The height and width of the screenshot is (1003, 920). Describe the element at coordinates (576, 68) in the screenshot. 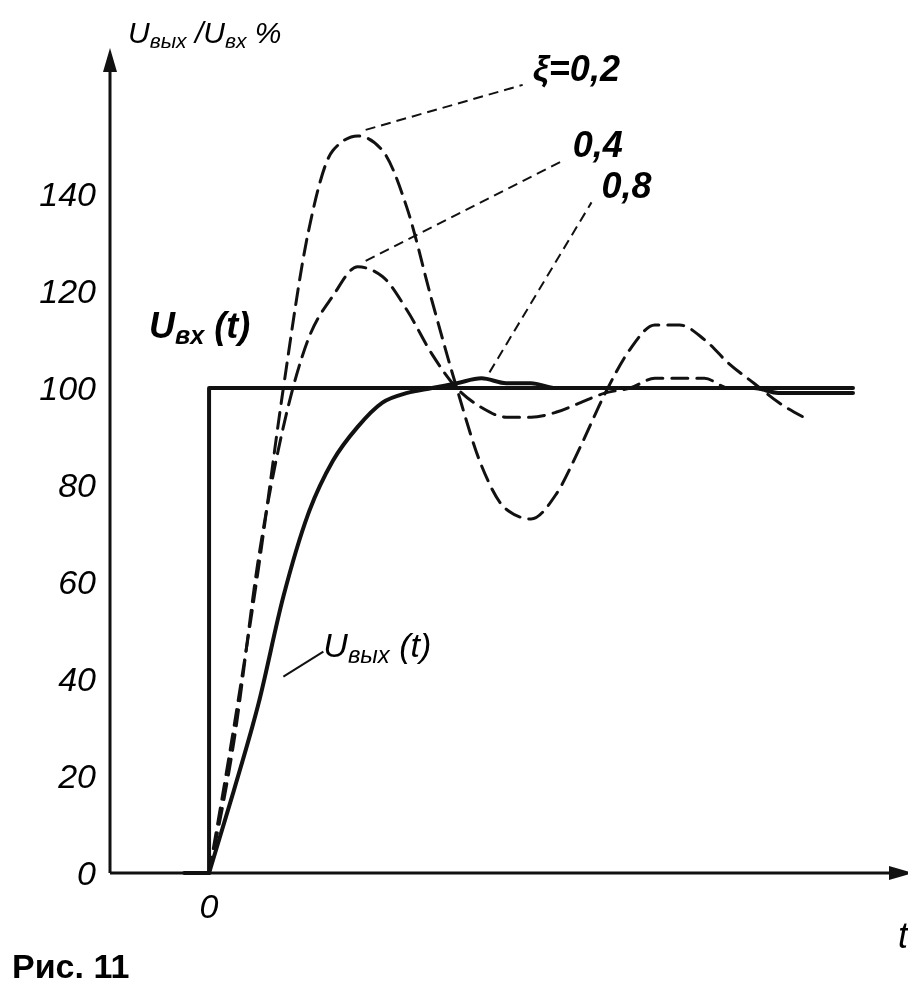

I see `text: ξ=0,2` at that location.